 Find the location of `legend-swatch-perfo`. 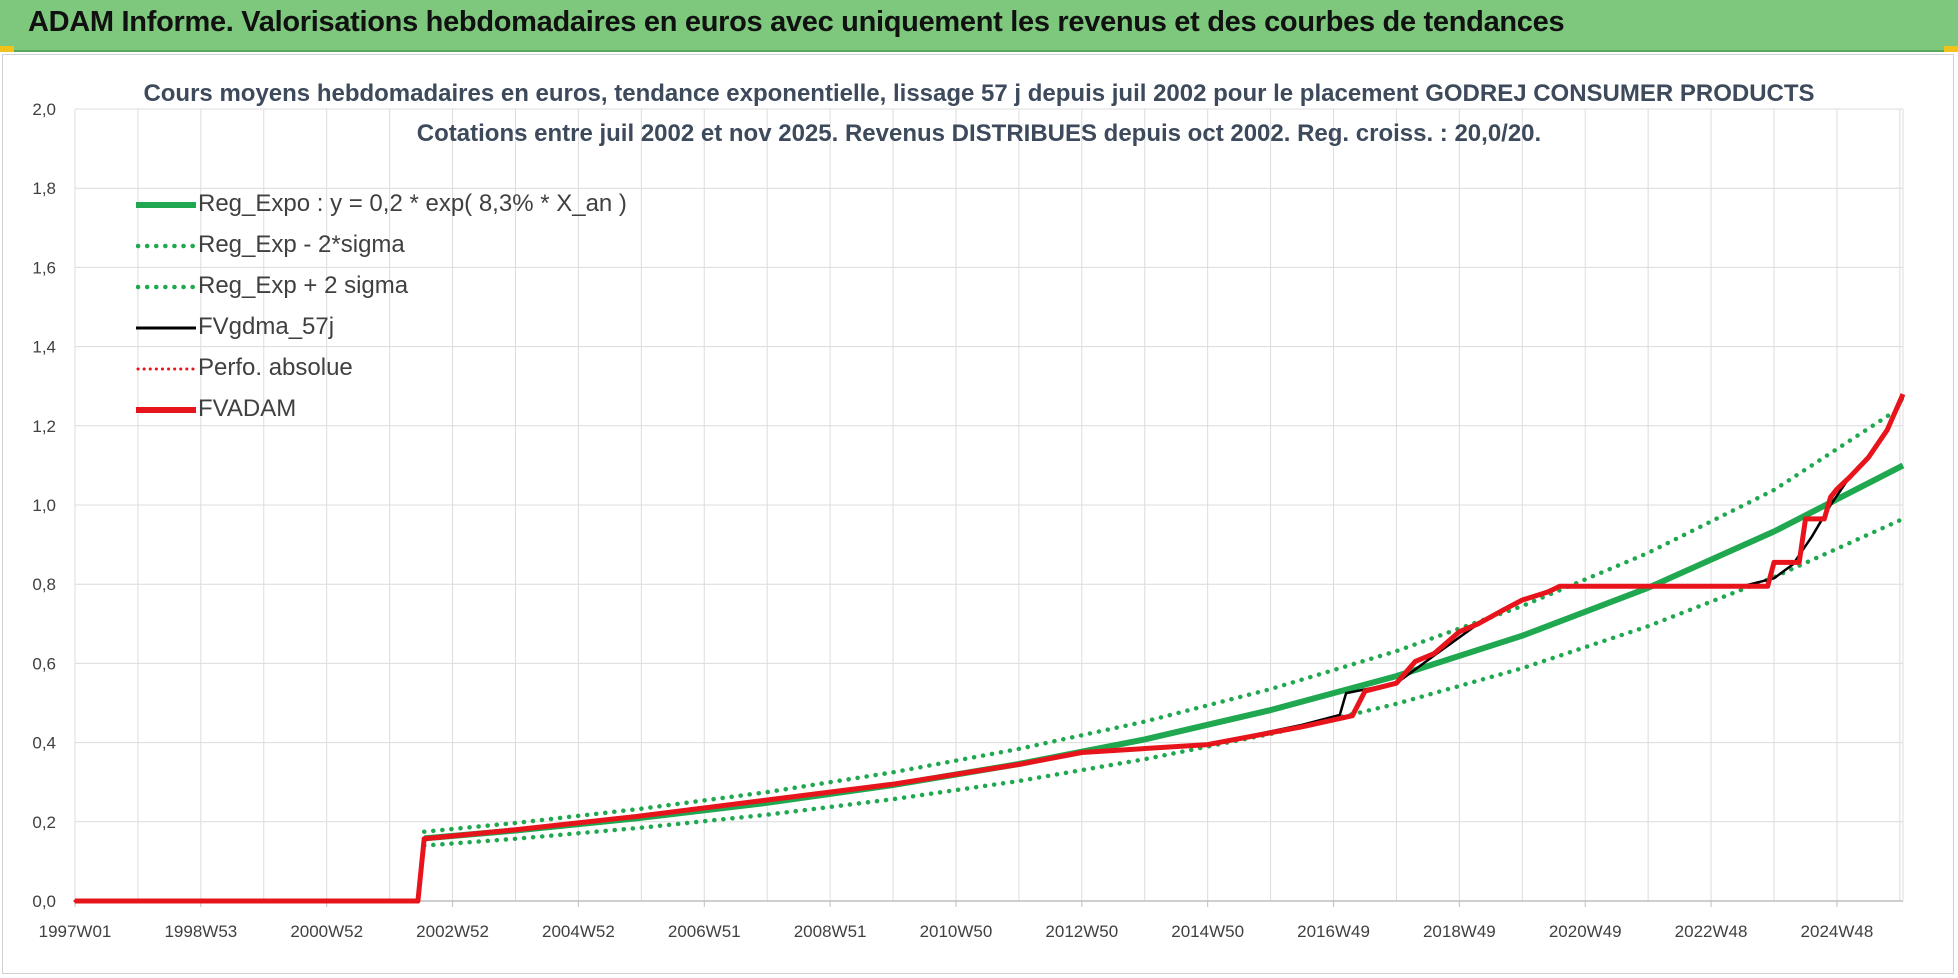

legend-swatch-perfo is located at coordinates (166, 369).